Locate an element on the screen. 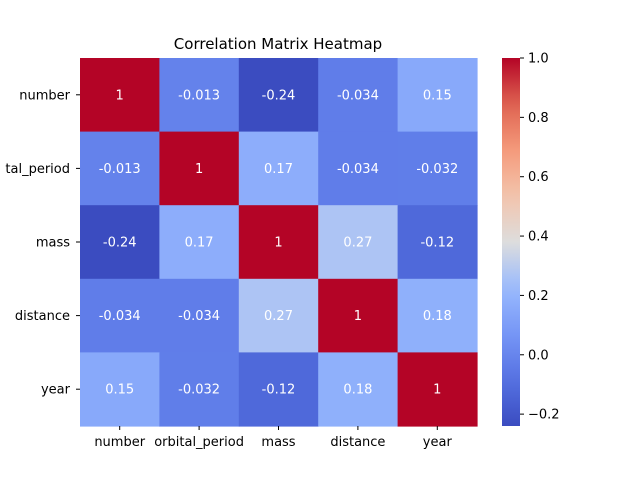 The width and height of the screenshot is (640, 480). y-tick-label: mass is located at coordinates (53, 243).